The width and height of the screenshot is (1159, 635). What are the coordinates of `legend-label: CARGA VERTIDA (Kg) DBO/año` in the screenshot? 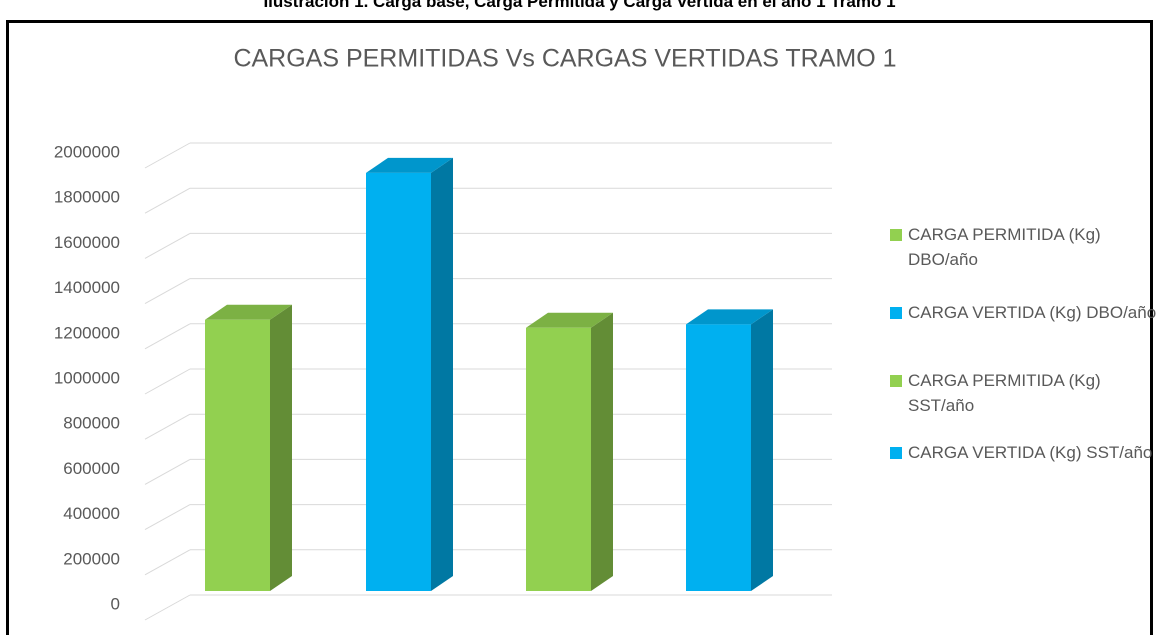 It's located at (1032, 312).